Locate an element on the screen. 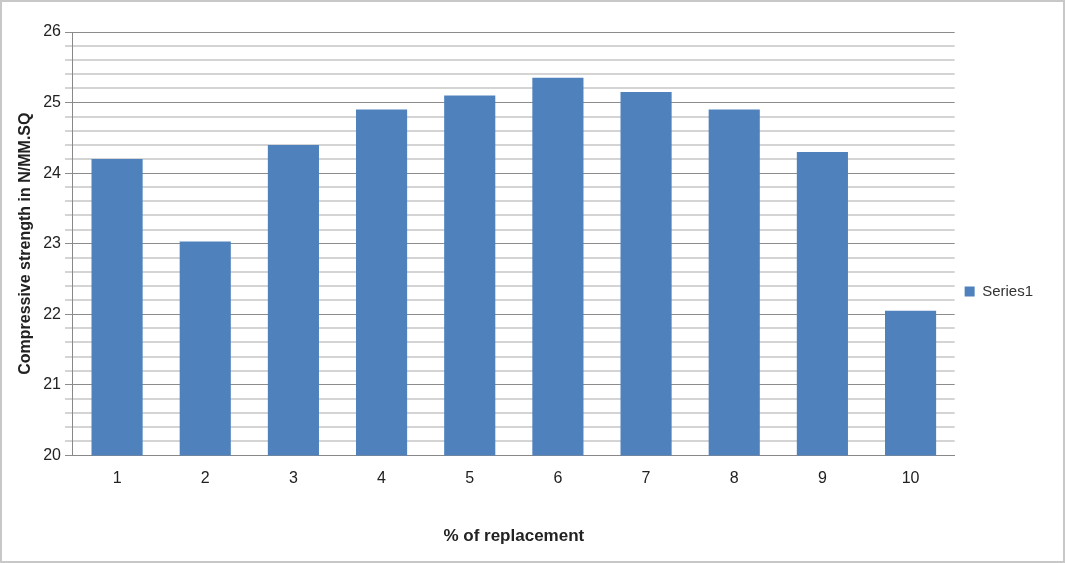 The height and width of the screenshot is (563, 1065). y-tick-label: 22 is located at coordinates (52, 313).